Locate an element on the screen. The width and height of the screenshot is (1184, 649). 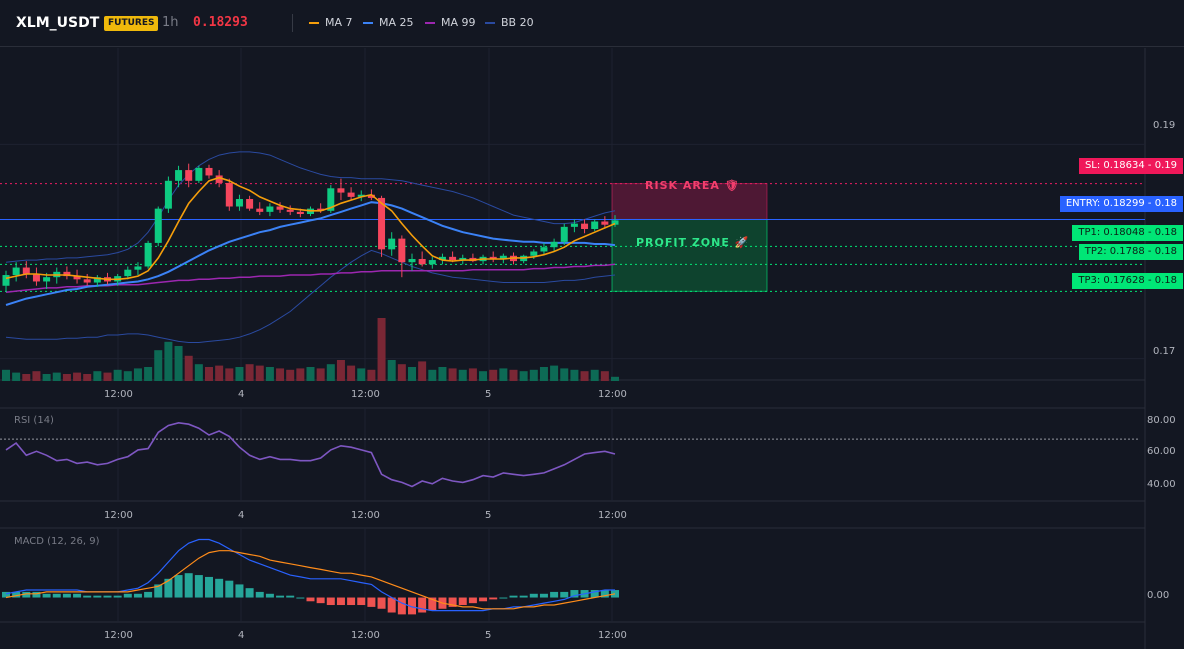
legend-ma25: MA 25 is located at coordinates (388, 23).